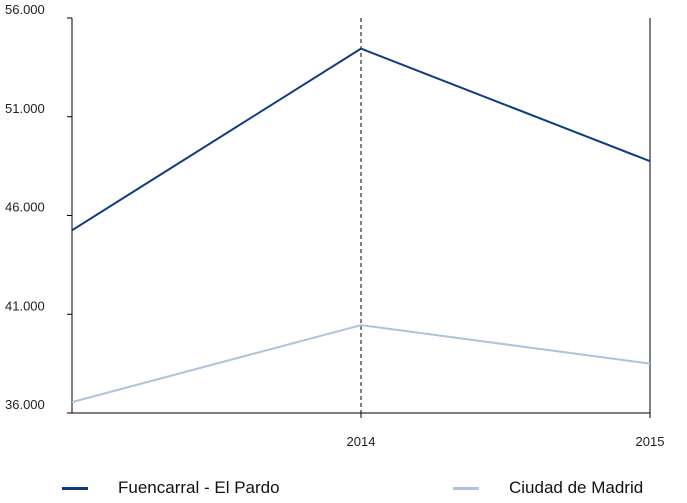 Image resolution: width=687 pixels, height=503 pixels. Describe the element at coordinates (466, 488) in the screenshot. I see `legend-swatch-ciudad-madrid` at that location.